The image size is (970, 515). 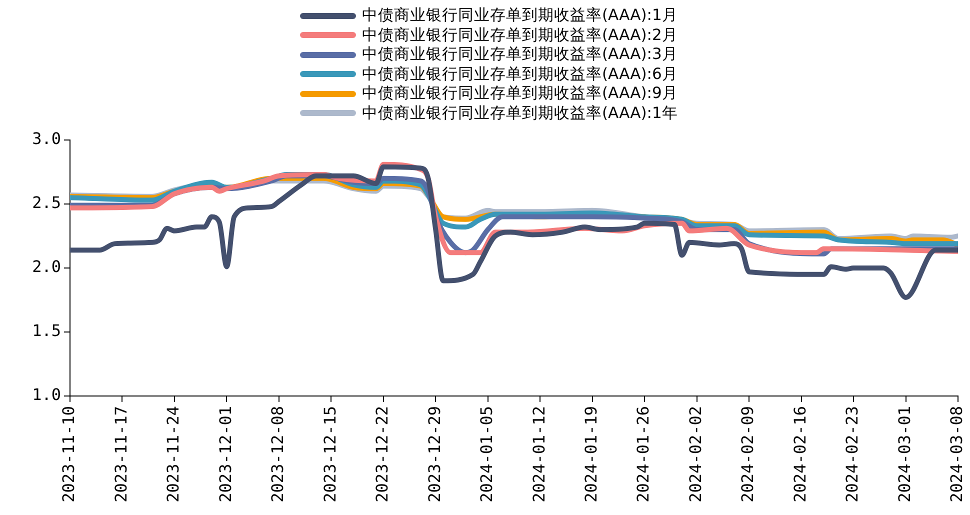 What do you see at coordinates (486, 454) in the screenshot?
I see `x-tick-label: 2024-01-05` at bounding box center [486, 454].